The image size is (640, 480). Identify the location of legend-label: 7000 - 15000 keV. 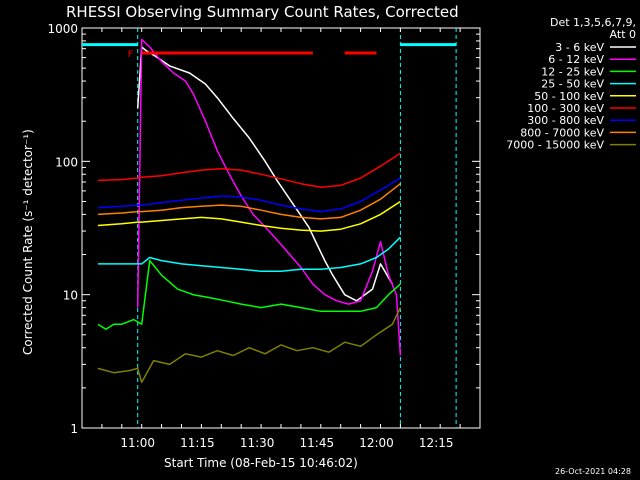
(555, 145).